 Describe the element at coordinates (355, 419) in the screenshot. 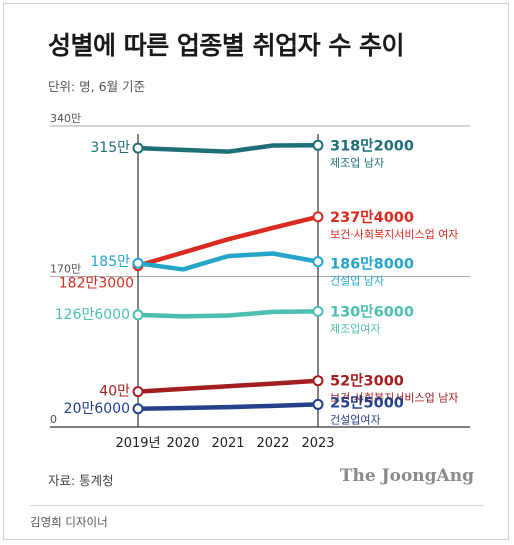

I see `series-end-name: 건설업여자` at that location.